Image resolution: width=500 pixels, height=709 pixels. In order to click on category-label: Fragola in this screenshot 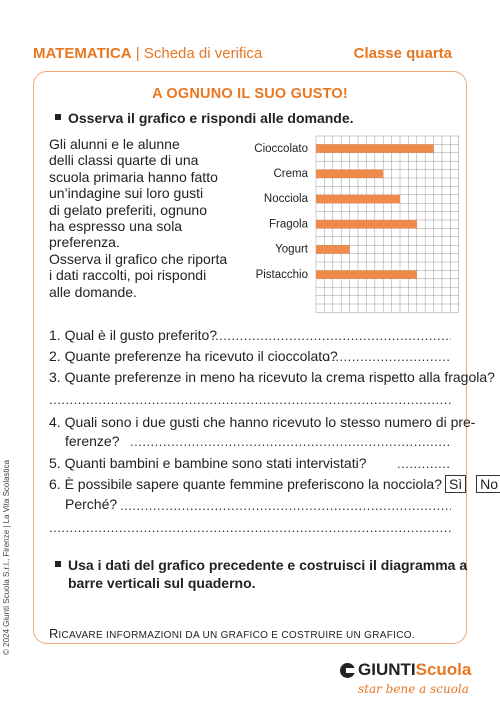, I will do `click(289, 224)`.